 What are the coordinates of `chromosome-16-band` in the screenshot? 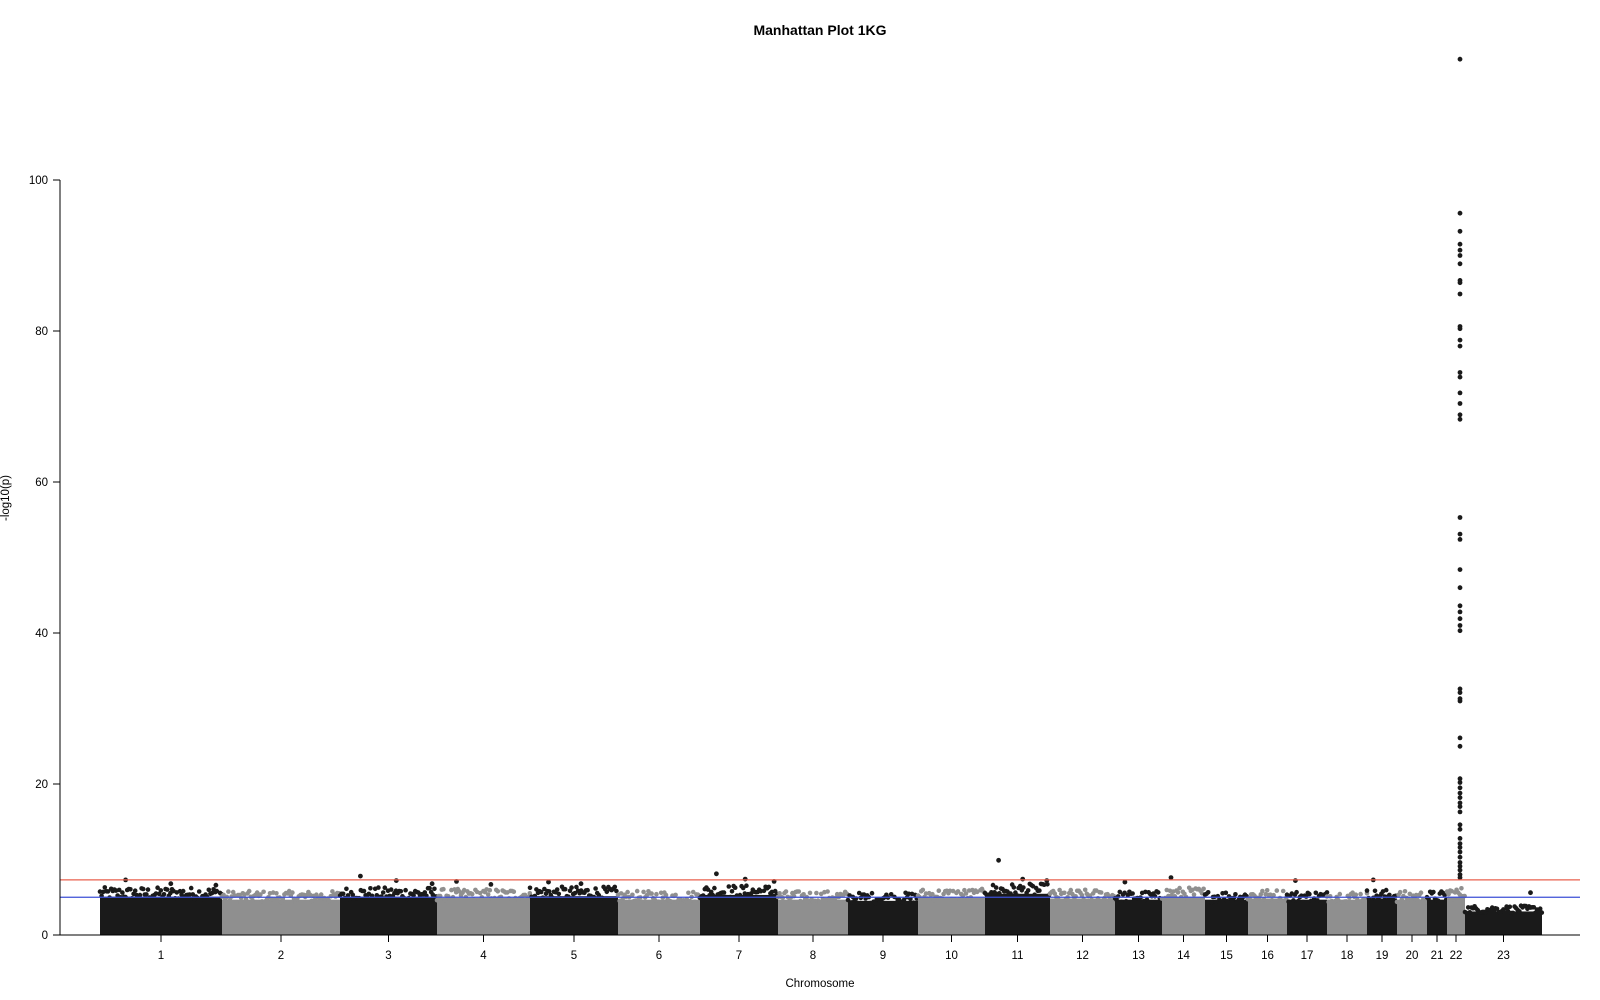 It's located at (1267, 916).